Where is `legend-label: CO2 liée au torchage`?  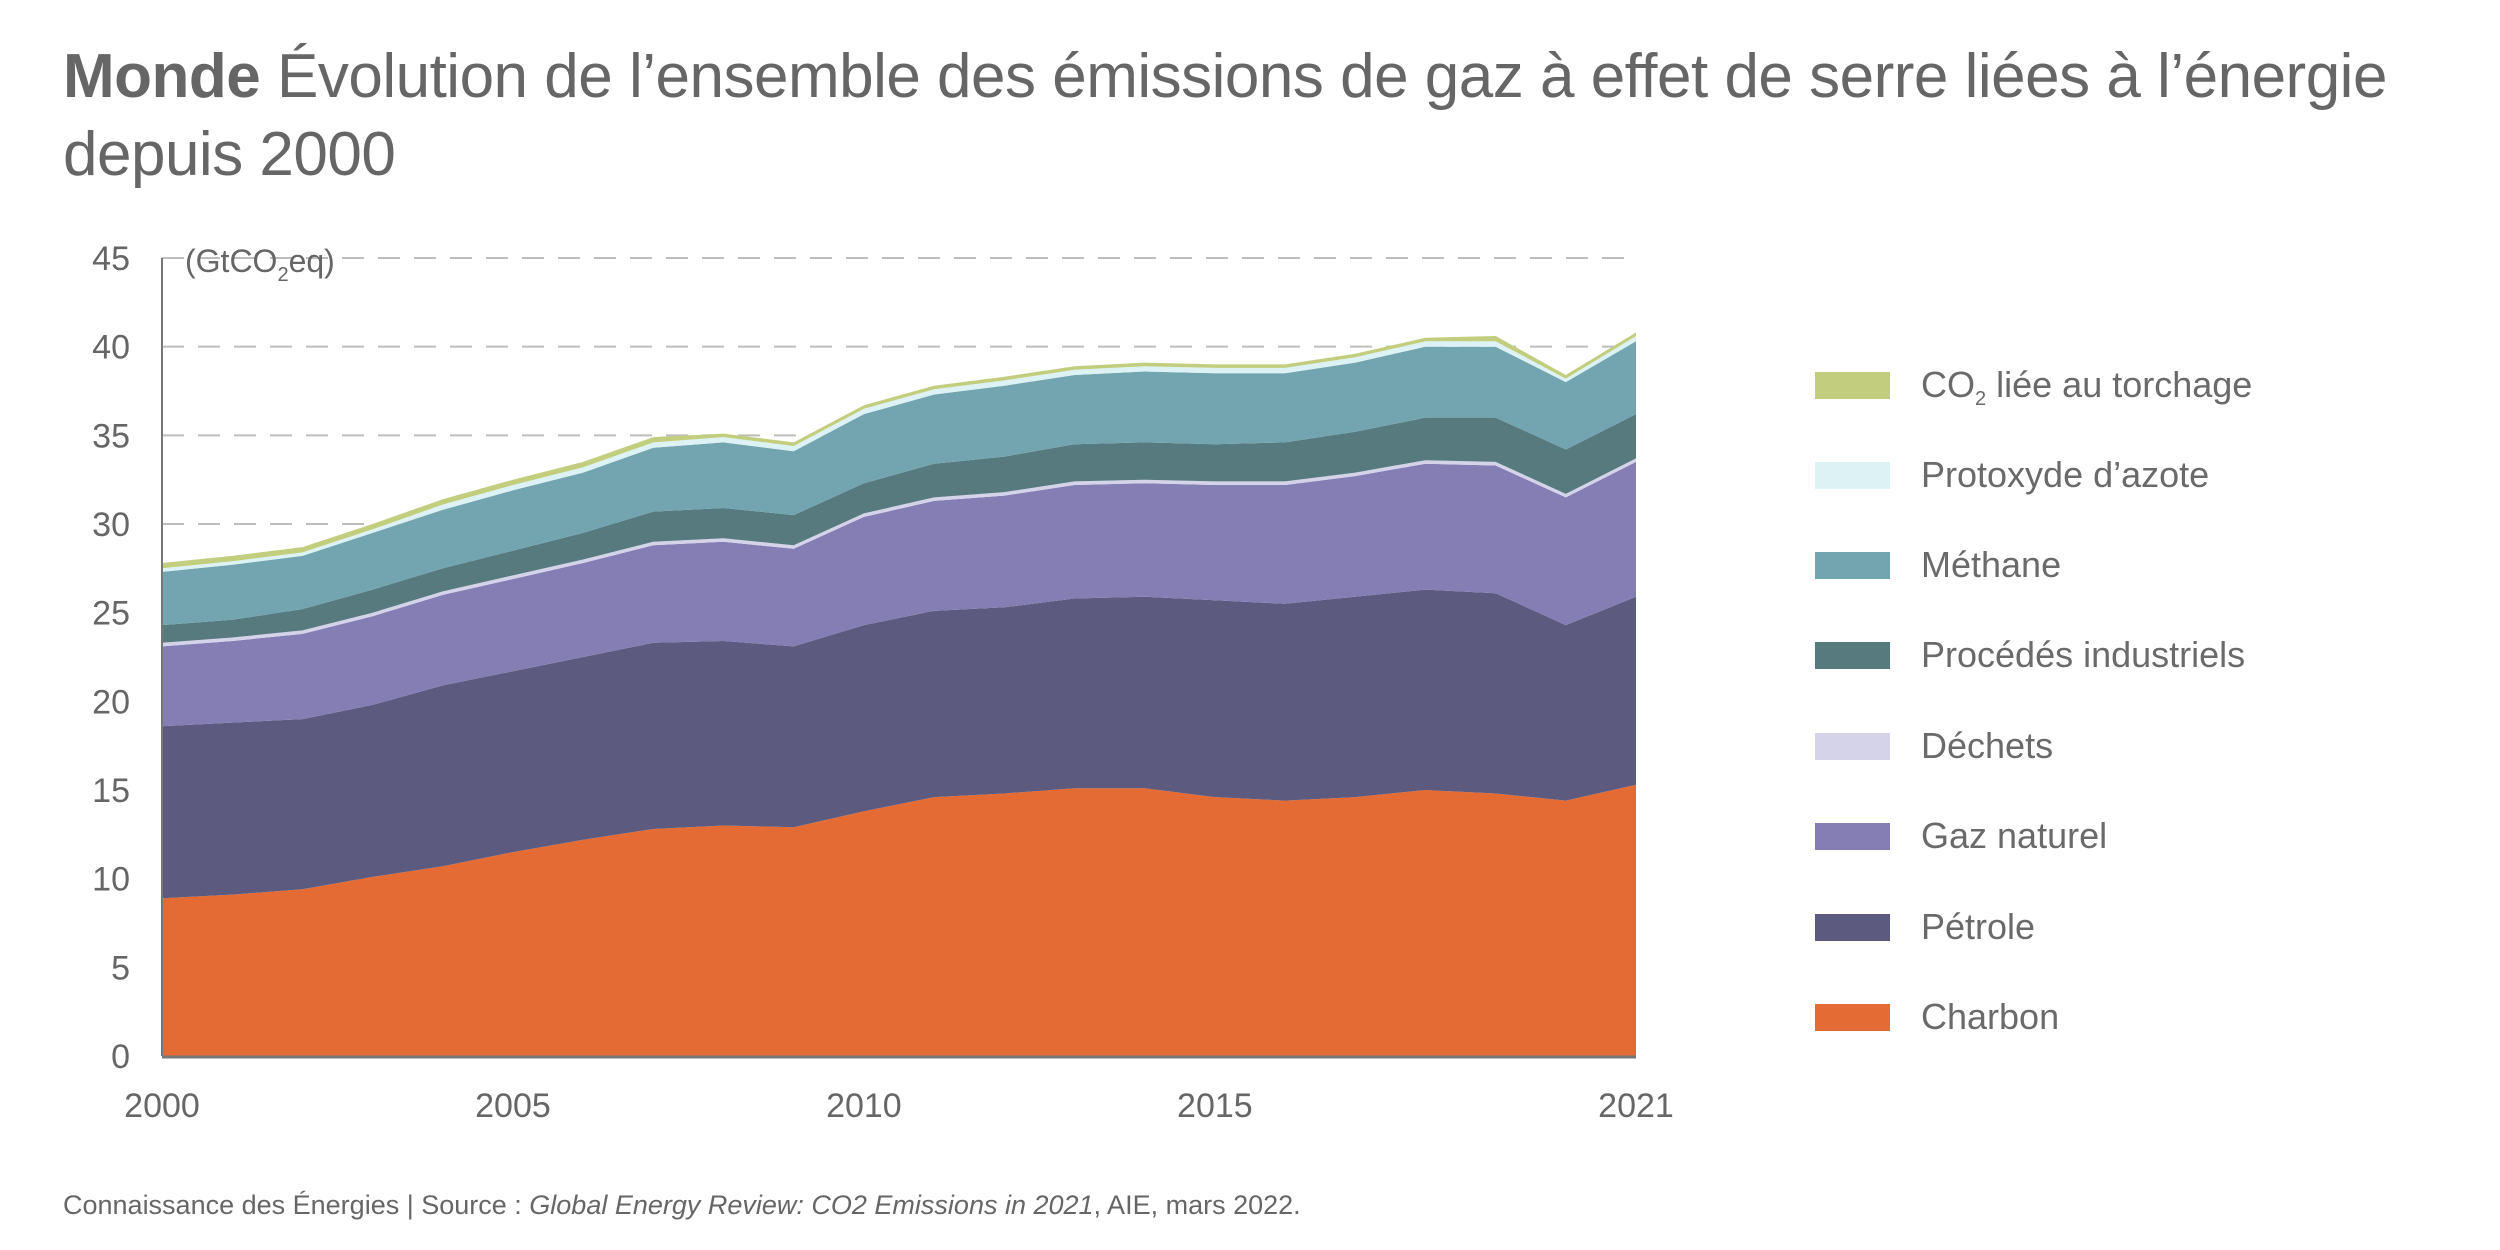
legend-label: CO2 liée au torchage is located at coordinates (2086, 392).